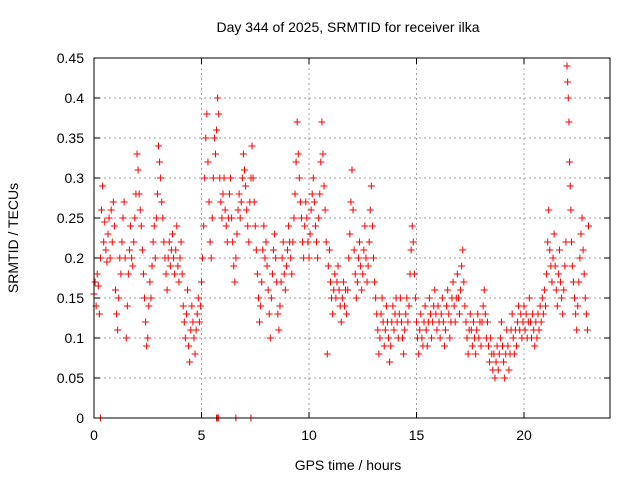 The width and height of the screenshot is (640, 480). What do you see at coordinates (348, 465) in the screenshot?
I see `x-axis-label: GPS time / hours` at bounding box center [348, 465].